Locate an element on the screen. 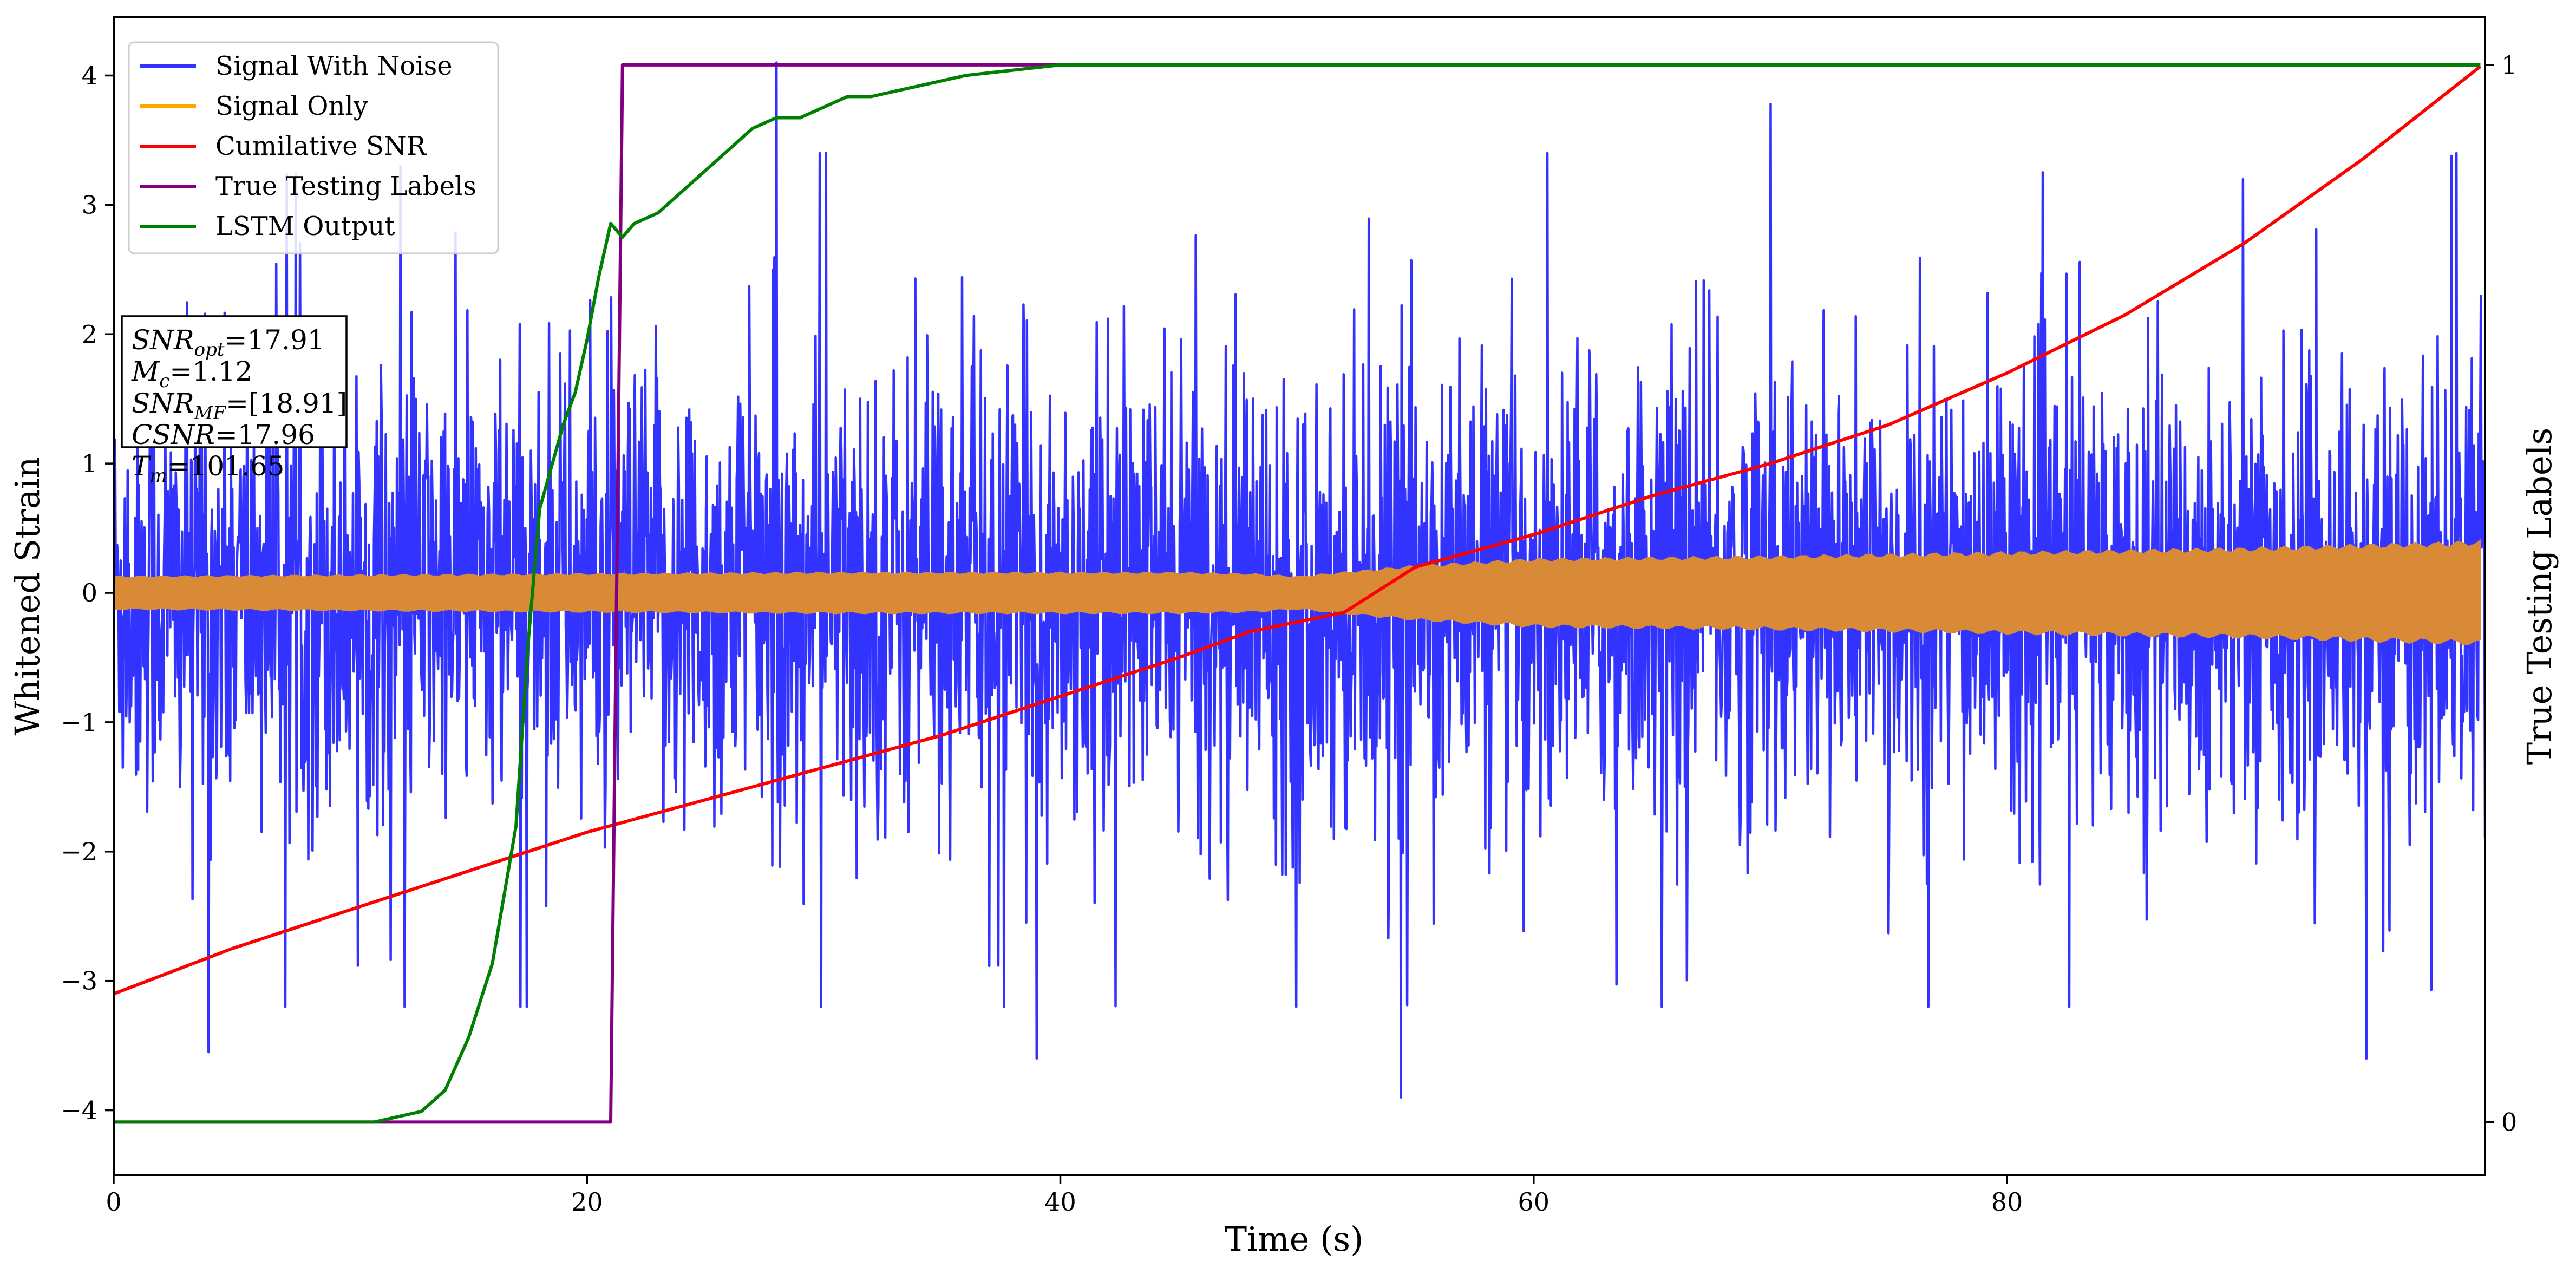 This screenshot has width=2576, height=1274. y-tick-label: 4 is located at coordinates (90, 75).